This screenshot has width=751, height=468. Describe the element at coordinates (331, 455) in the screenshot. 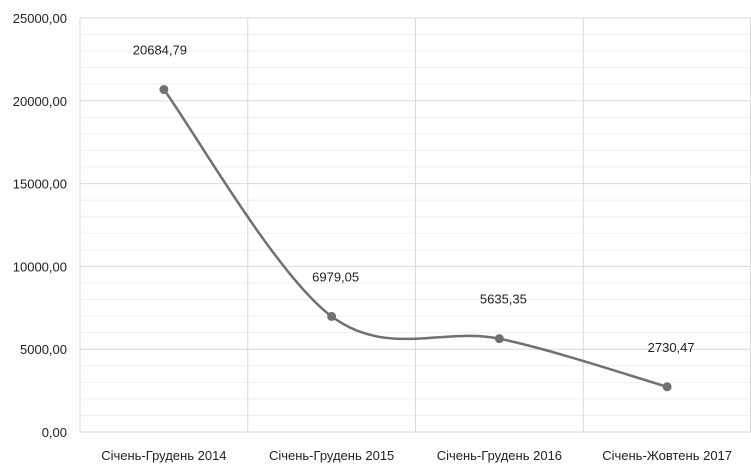

I see `x-tick-label: Січень-Грудень 2015` at that location.